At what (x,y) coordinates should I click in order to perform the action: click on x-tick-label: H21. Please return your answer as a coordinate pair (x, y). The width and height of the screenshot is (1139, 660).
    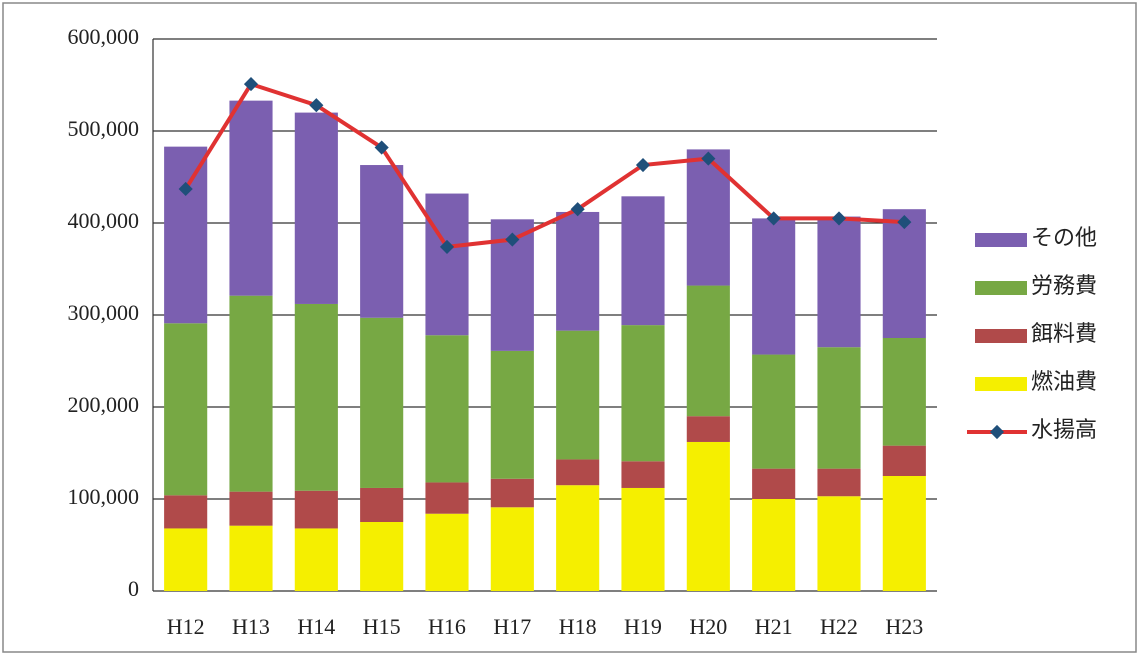
    Looking at the image, I should click on (774, 626).